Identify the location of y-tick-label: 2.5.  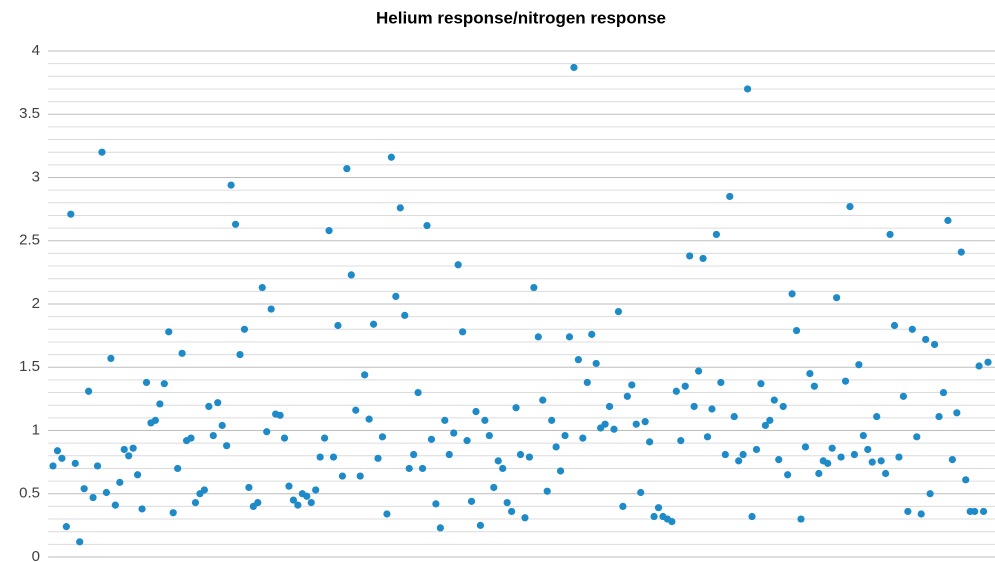
(29, 240).